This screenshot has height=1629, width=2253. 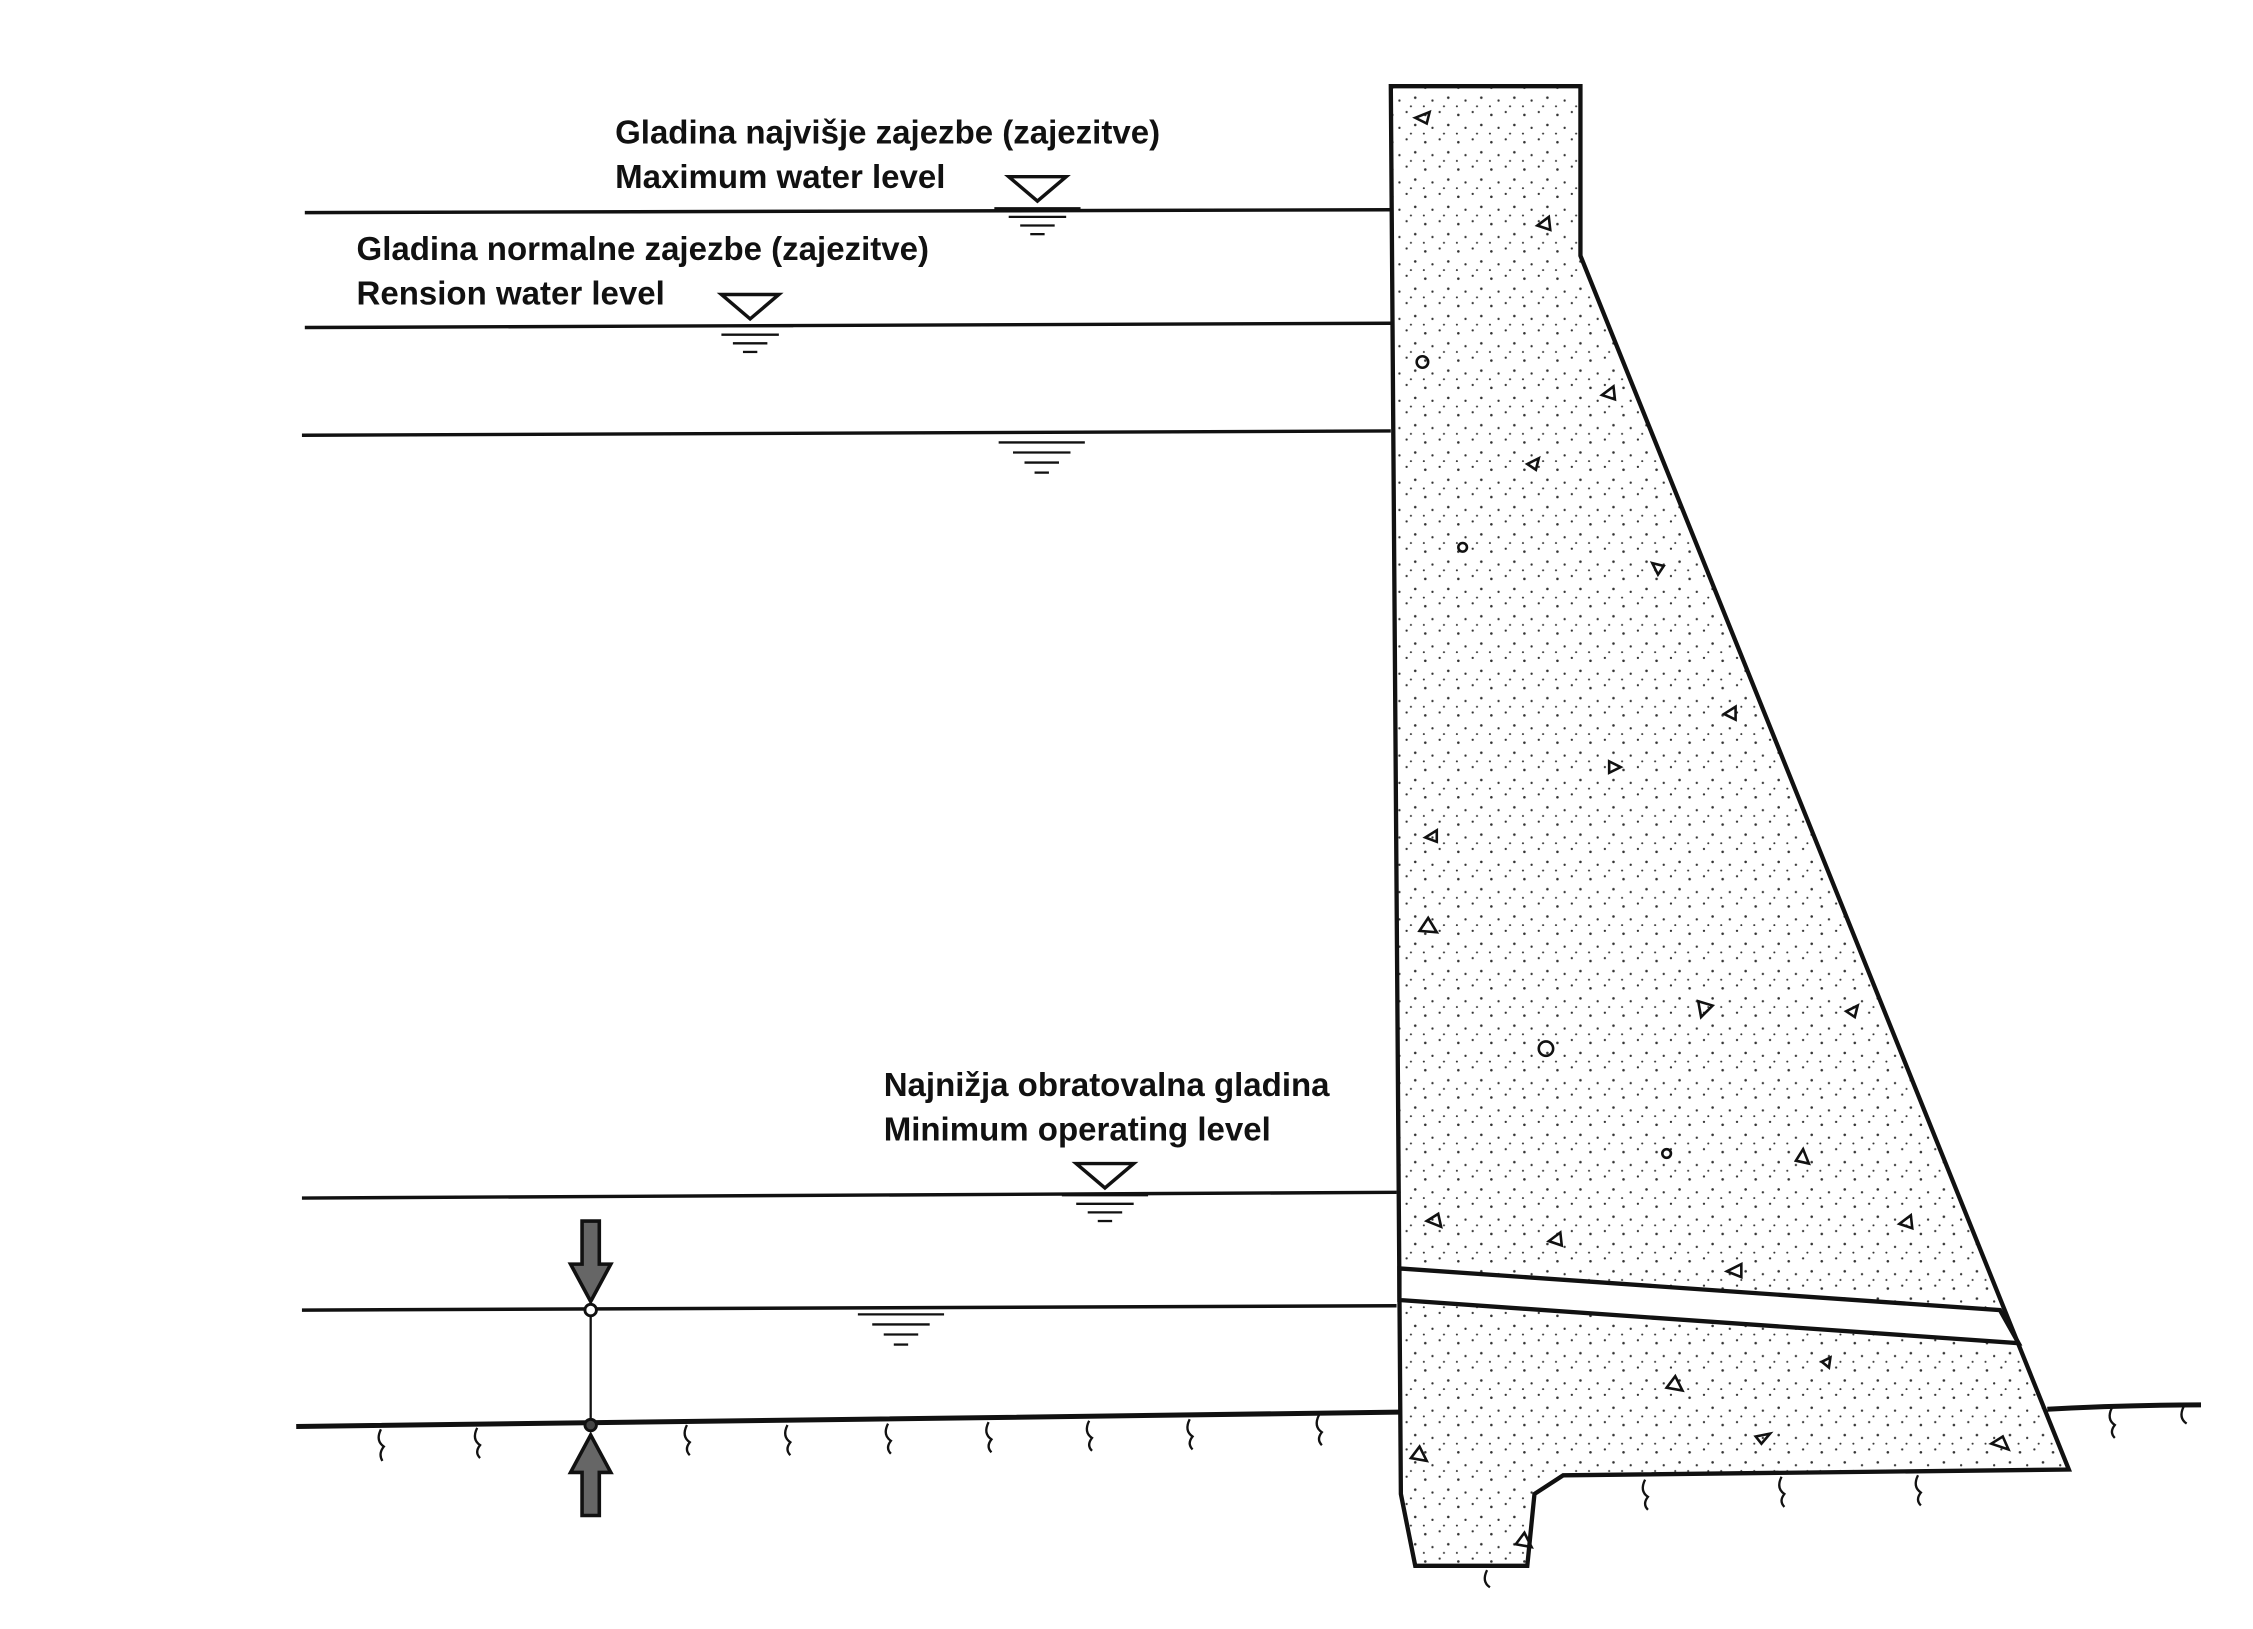 I want to click on dam-joint, so click(x=1710, y=1306).